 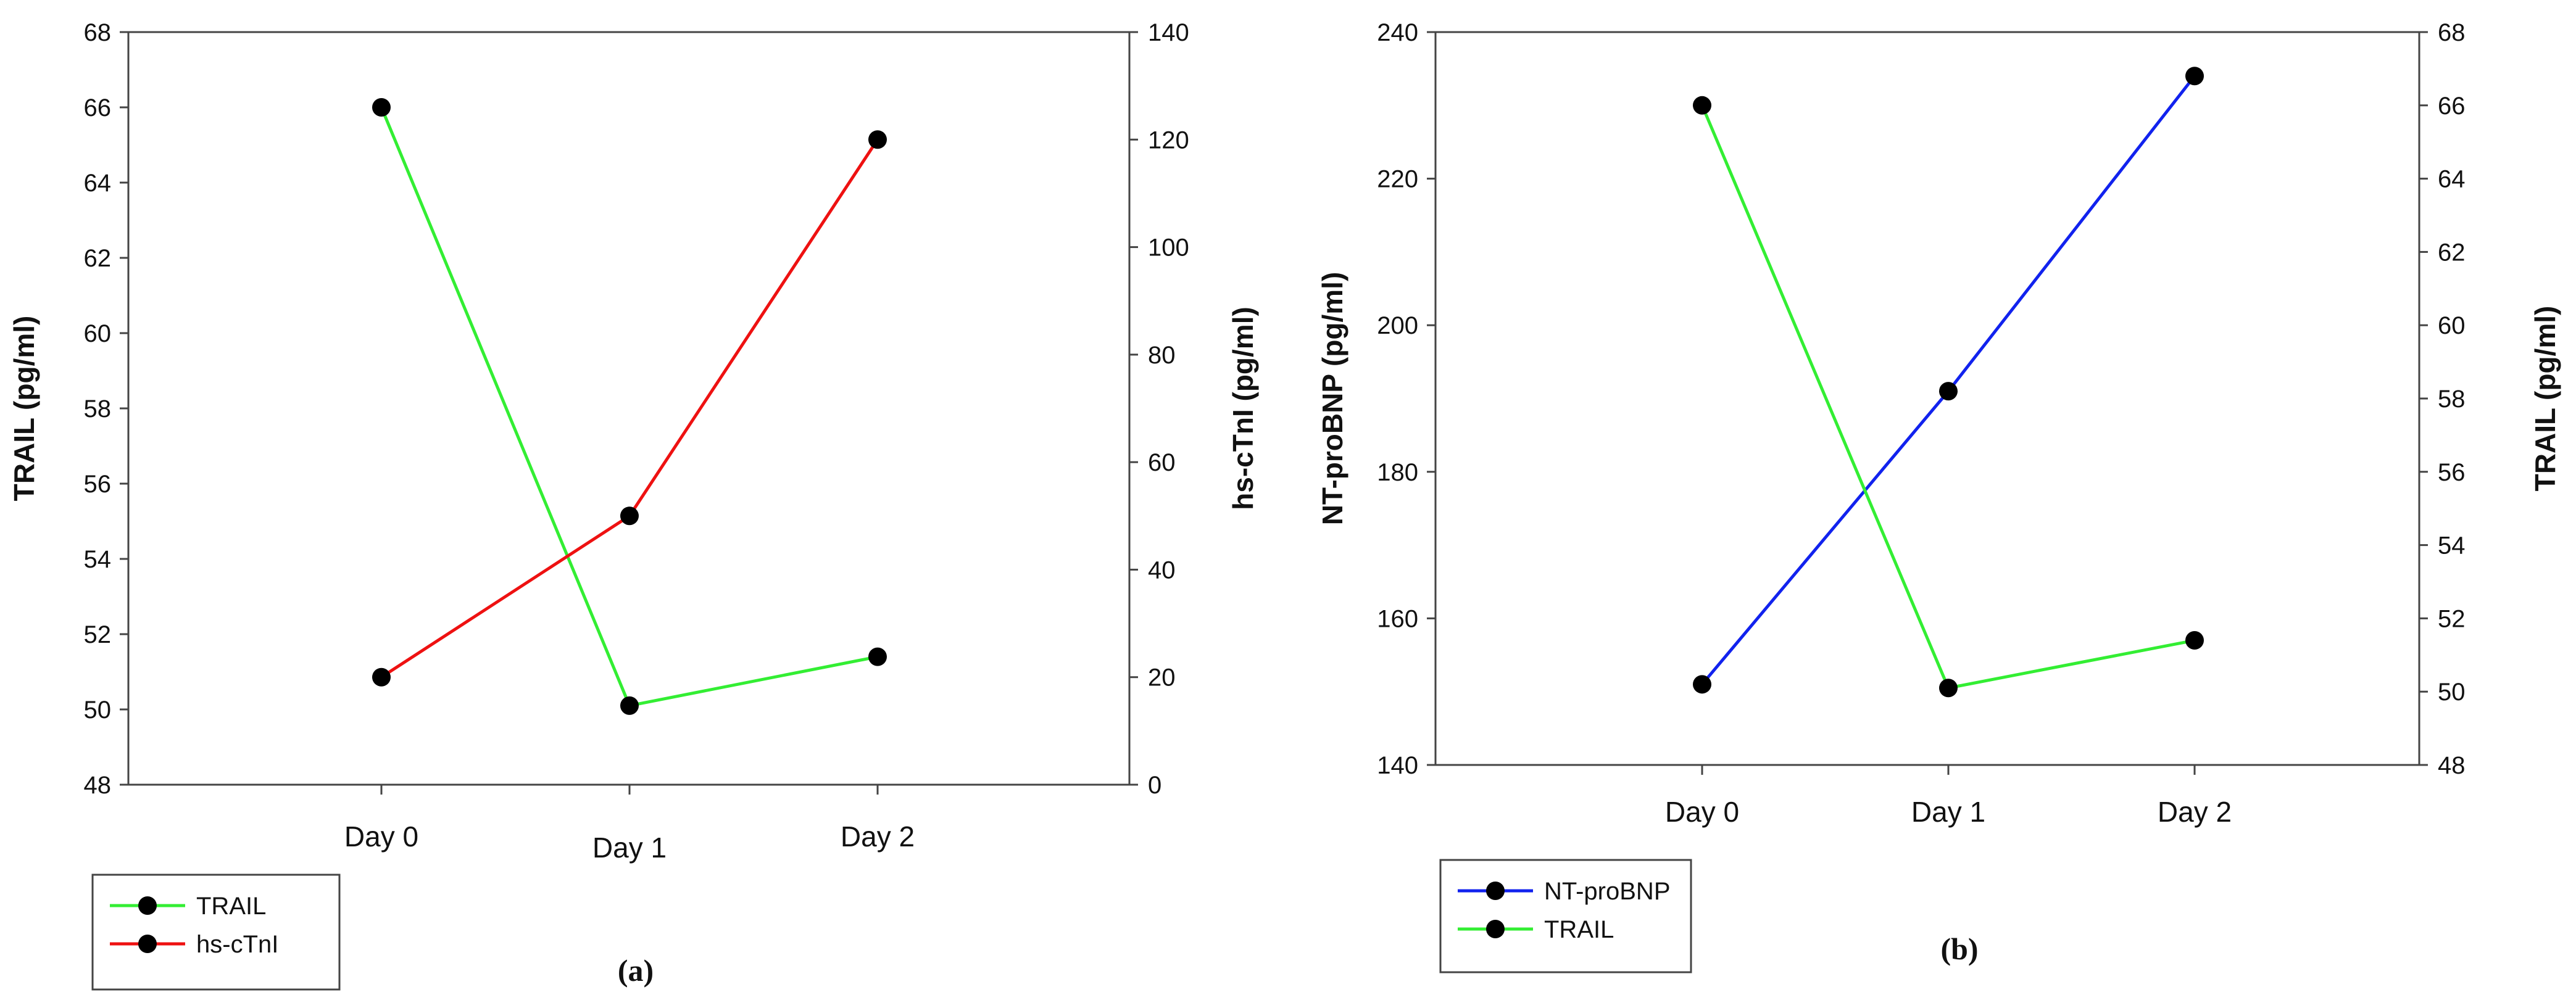 I want to click on left-axis-tick-label: 48, so click(x=98, y=786).